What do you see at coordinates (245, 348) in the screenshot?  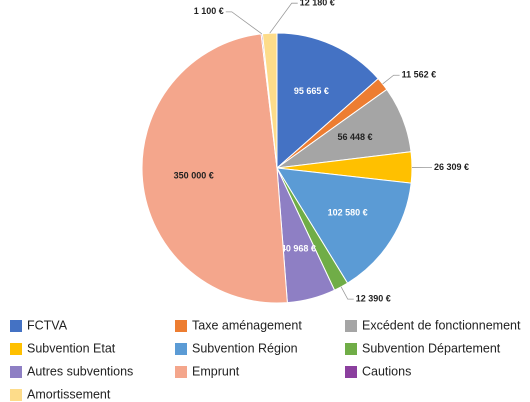 I see `legend-label: Subvention Région` at bounding box center [245, 348].